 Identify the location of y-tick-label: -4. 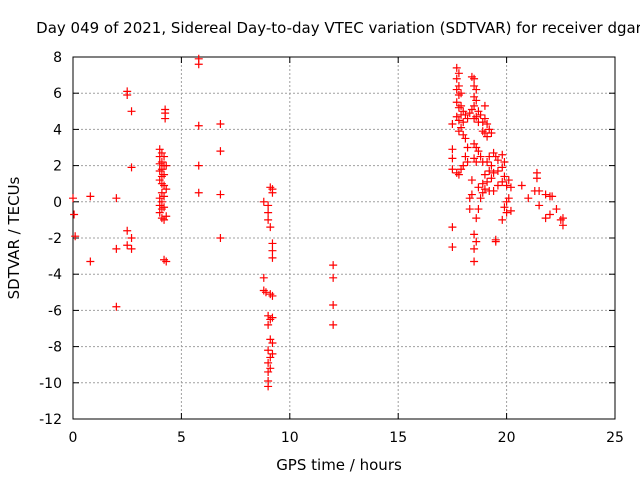
(55, 275).